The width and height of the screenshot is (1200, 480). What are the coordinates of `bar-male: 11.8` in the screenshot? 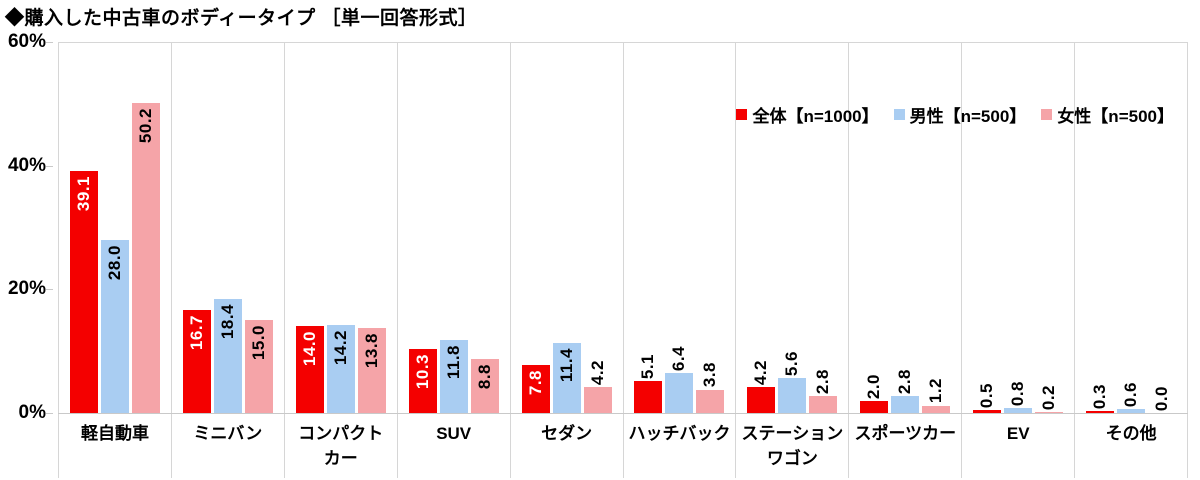 It's located at (453, 376).